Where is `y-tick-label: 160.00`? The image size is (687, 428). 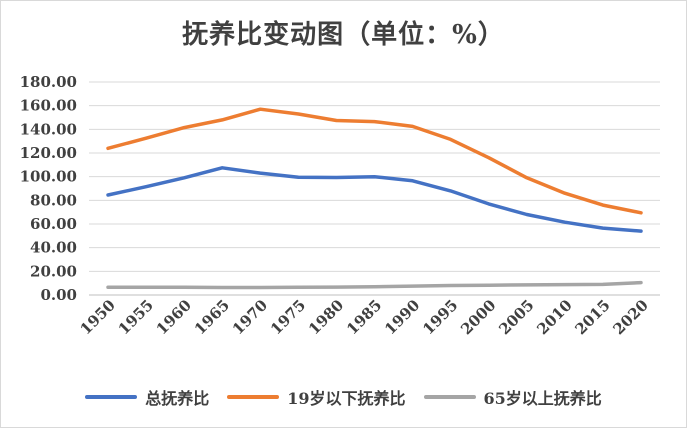 y-tick-label: 160.00 is located at coordinates (48, 106).